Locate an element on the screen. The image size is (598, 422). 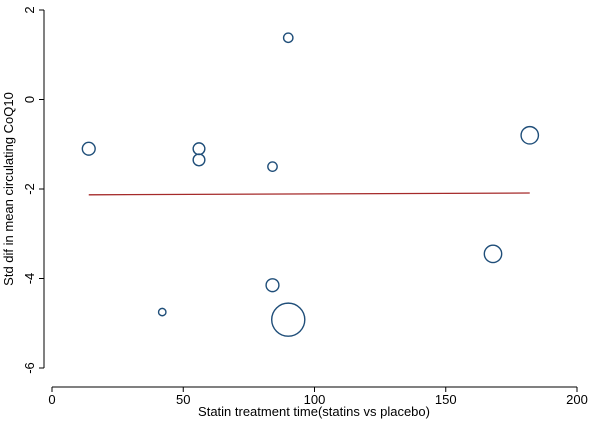
y-axis-title: Std dif in mean circulating CoQ10 is located at coordinates (8, 189).